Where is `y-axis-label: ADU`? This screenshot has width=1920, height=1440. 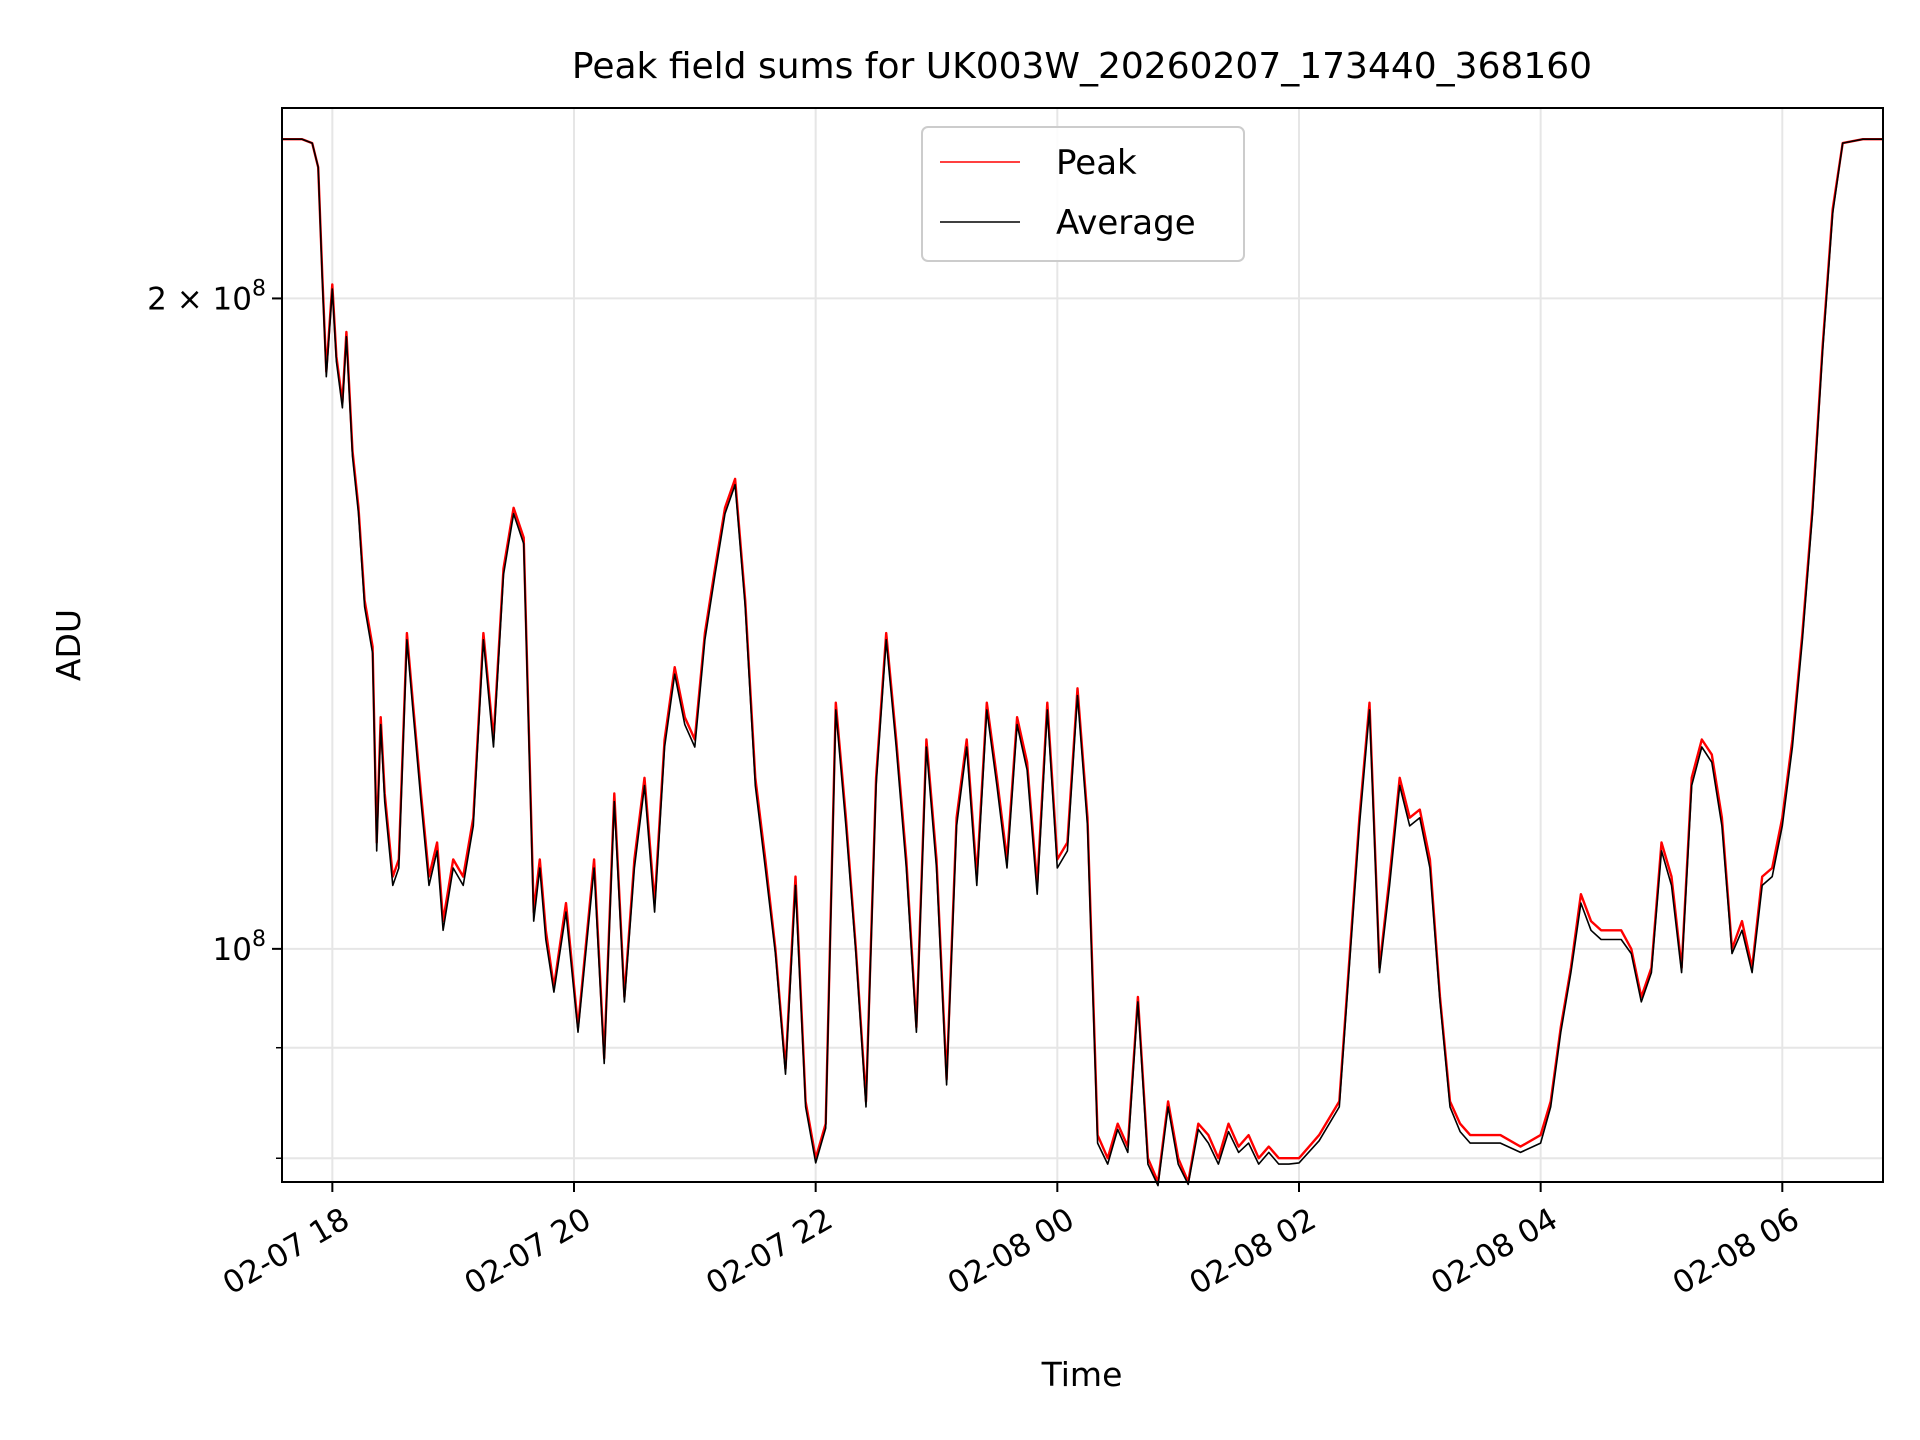 y-axis-label: ADU is located at coordinates (68, 645).